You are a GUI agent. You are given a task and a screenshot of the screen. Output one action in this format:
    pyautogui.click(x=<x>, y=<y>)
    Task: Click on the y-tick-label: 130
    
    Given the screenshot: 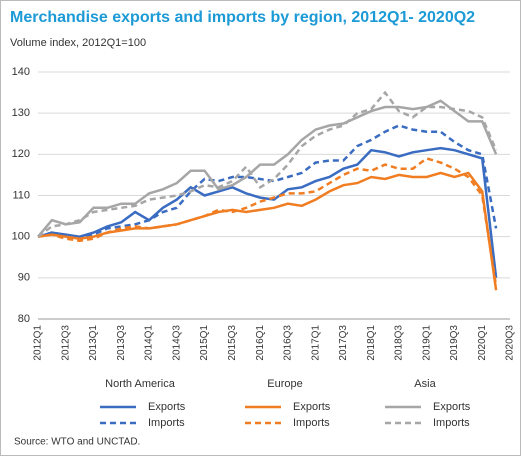 What is the action you would take?
    pyautogui.click(x=21, y=113)
    